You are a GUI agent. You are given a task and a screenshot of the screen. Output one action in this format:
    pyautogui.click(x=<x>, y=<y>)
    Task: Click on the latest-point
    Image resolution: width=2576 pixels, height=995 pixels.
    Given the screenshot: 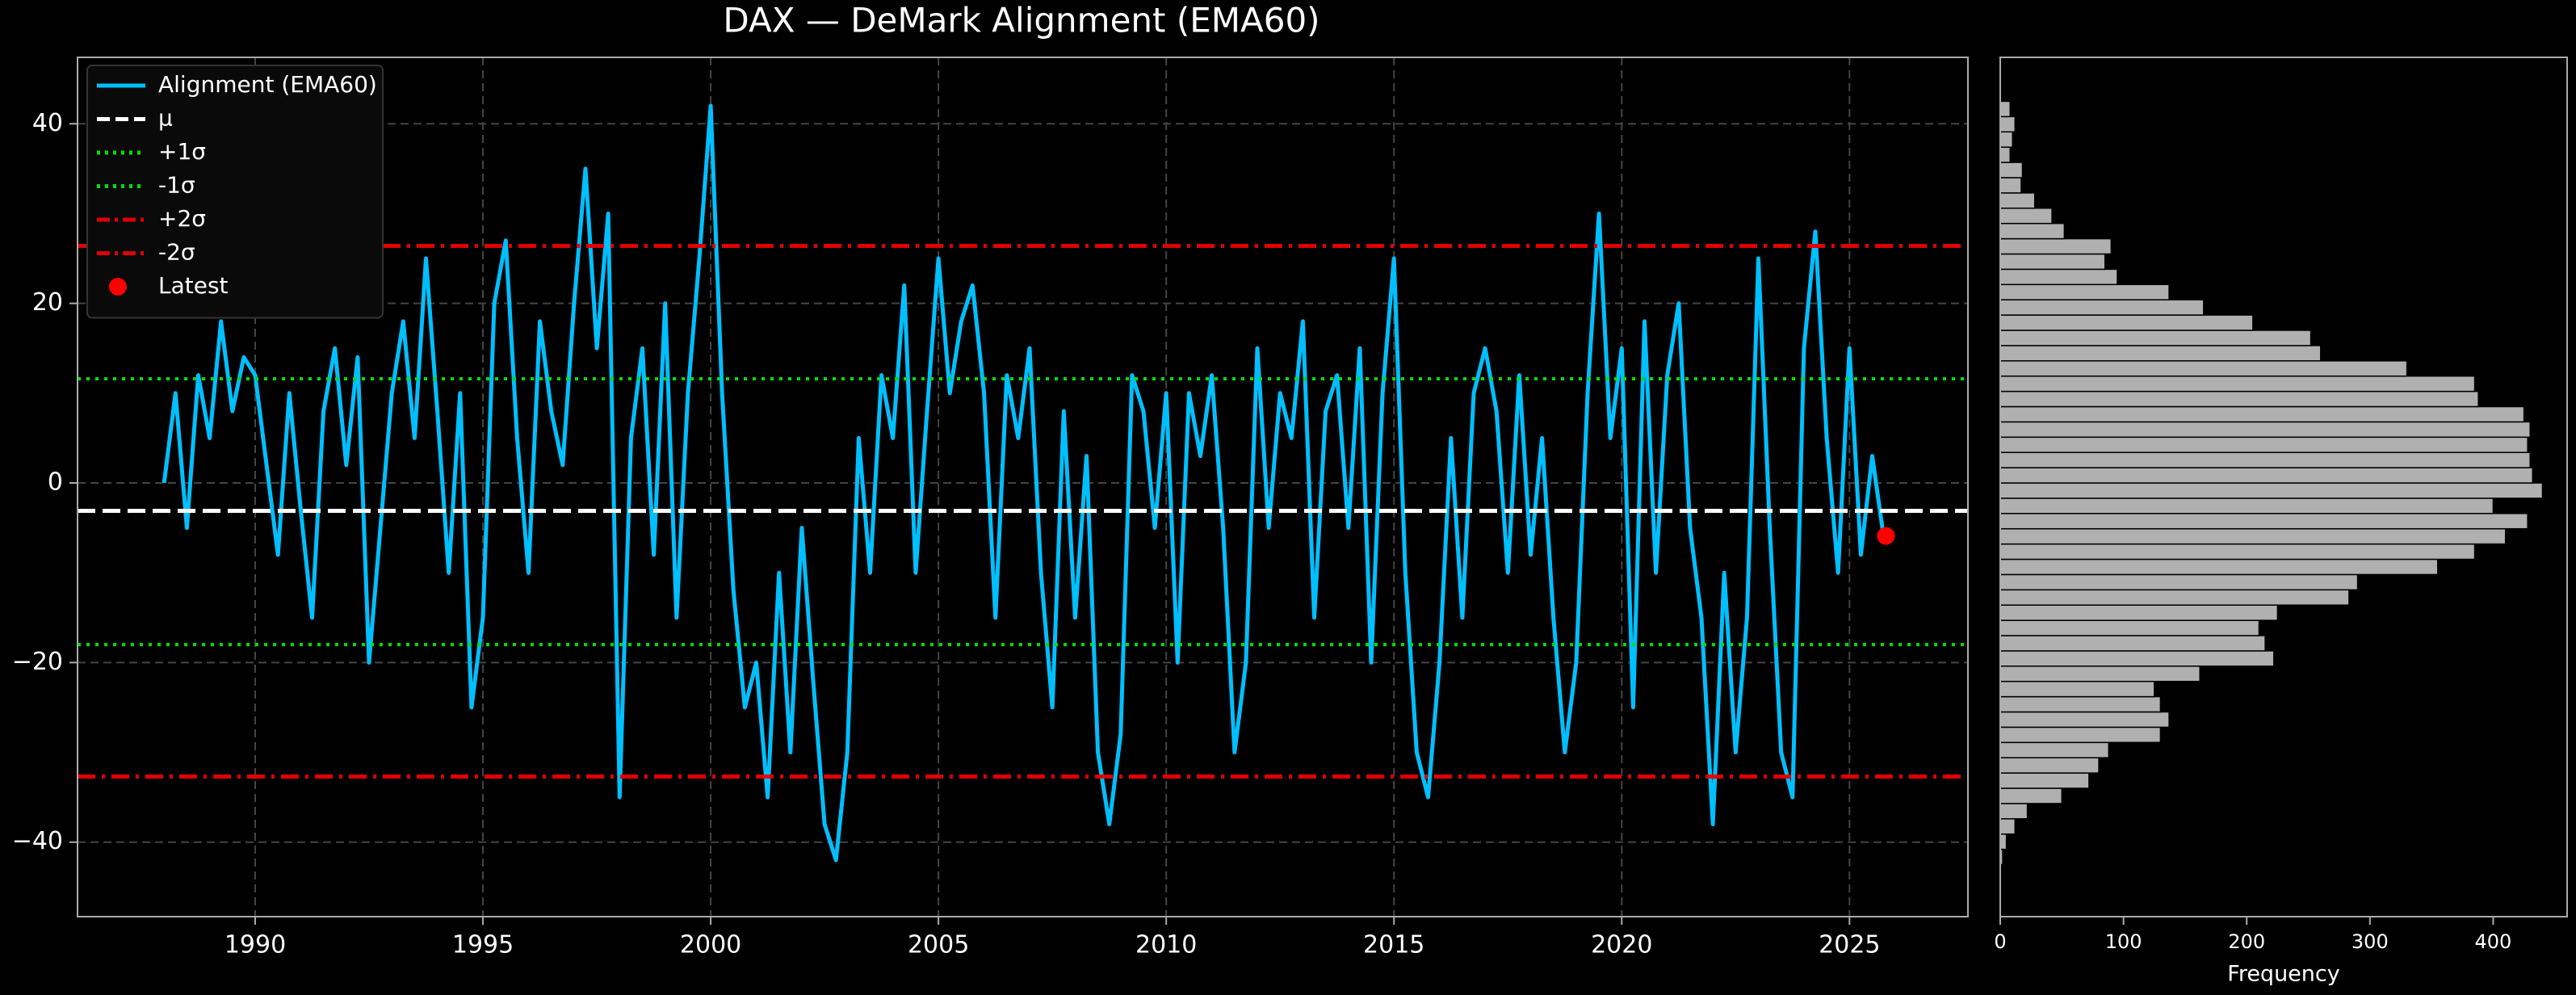 What is the action you would take?
    pyautogui.click(x=1886, y=536)
    